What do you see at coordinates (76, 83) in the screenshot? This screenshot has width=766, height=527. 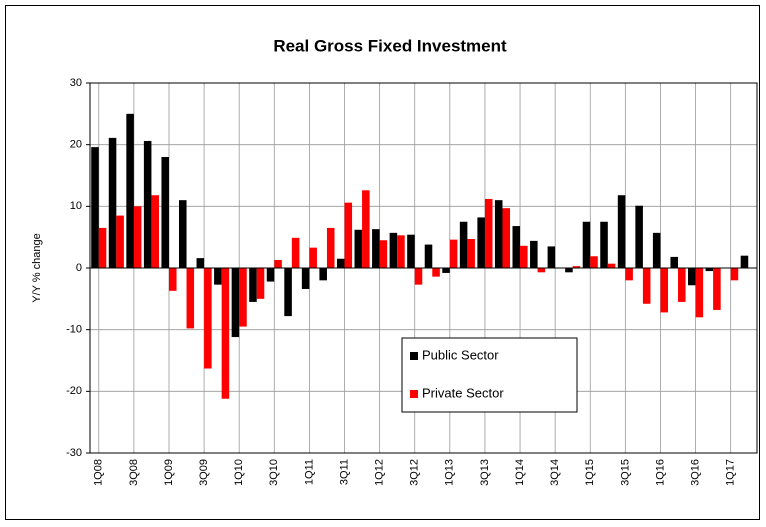 I see `y-tick-label: 30` at bounding box center [76, 83].